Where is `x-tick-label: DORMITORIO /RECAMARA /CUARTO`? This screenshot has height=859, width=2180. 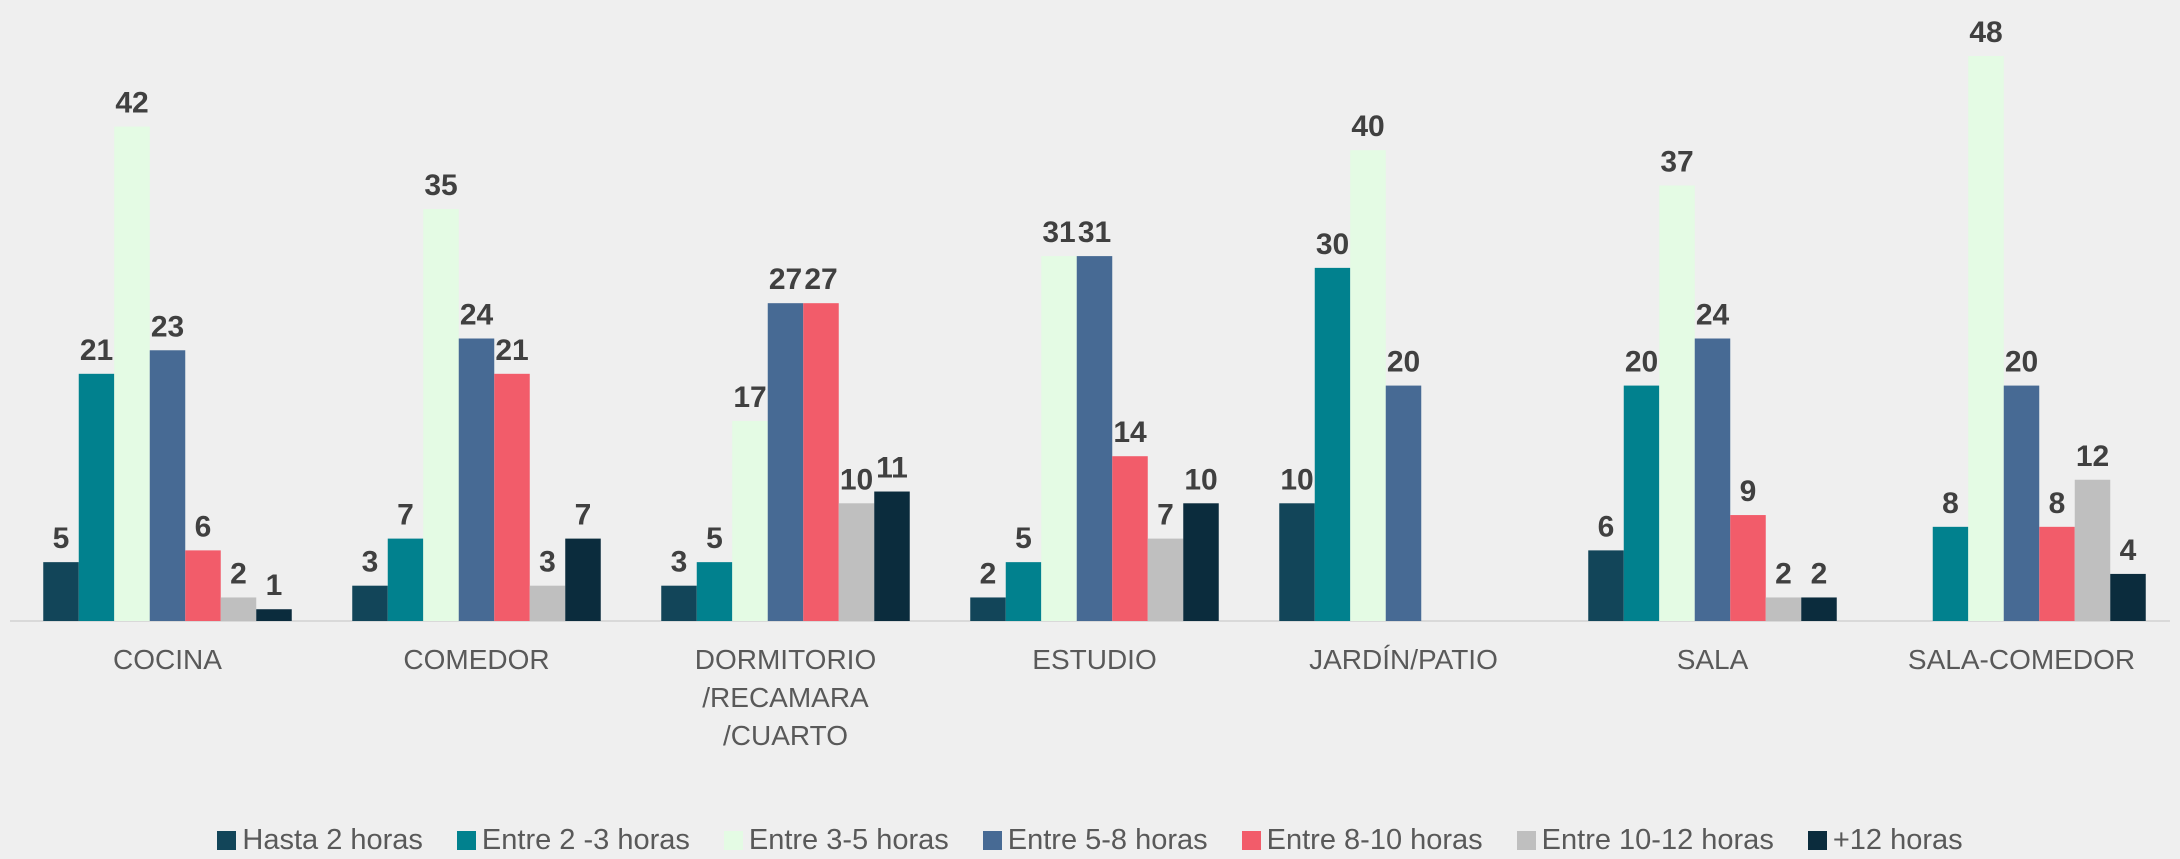
x-tick-label: DORMITORIO /RECAMARA /CUARTO is located at coordinates (785, 697).